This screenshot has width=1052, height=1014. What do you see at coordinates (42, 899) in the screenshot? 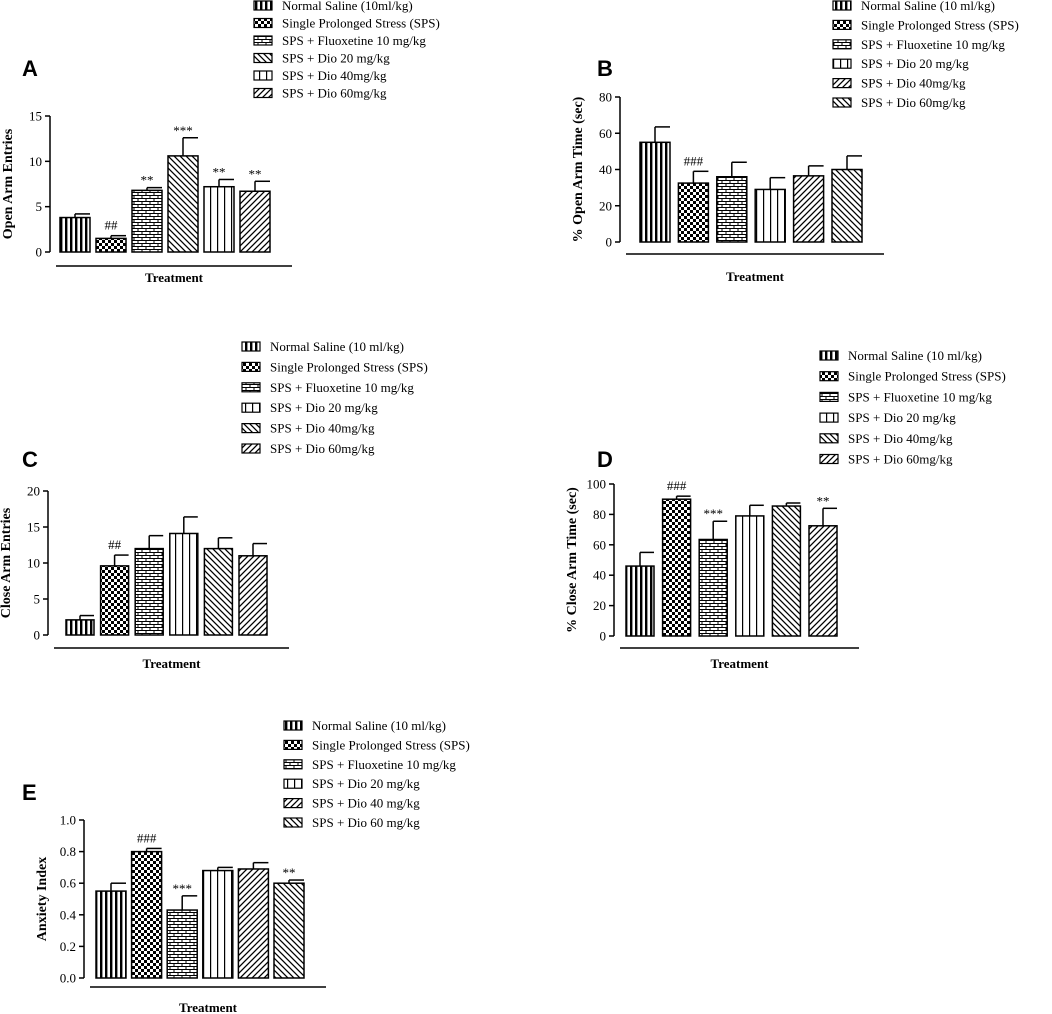
I see `y-axis-label: Anxiety Index` at bounding box center [42, 899].